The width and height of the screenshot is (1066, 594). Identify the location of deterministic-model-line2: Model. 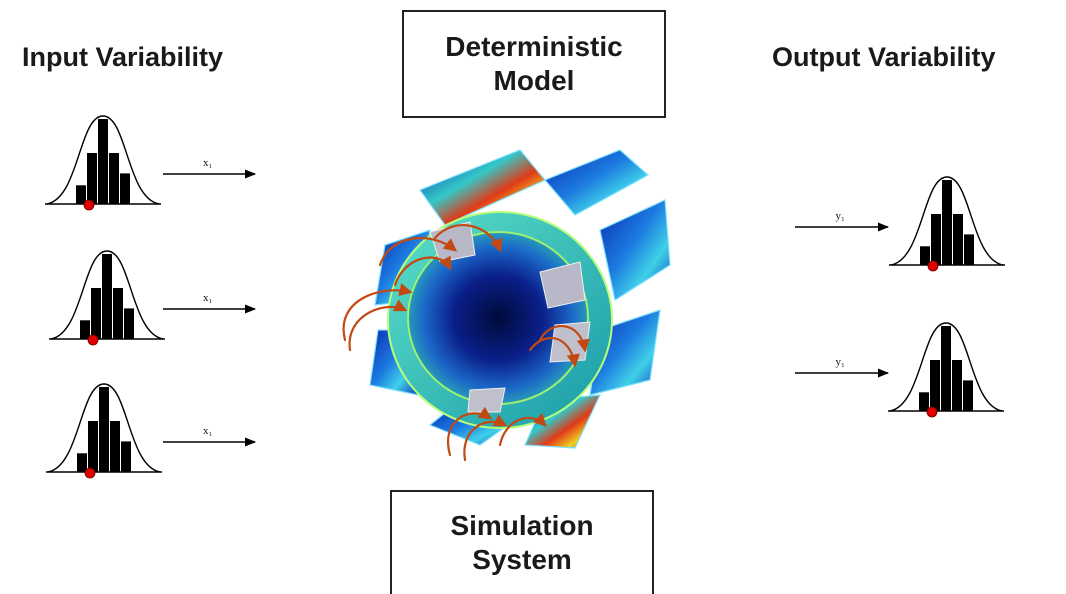
(534, 80).